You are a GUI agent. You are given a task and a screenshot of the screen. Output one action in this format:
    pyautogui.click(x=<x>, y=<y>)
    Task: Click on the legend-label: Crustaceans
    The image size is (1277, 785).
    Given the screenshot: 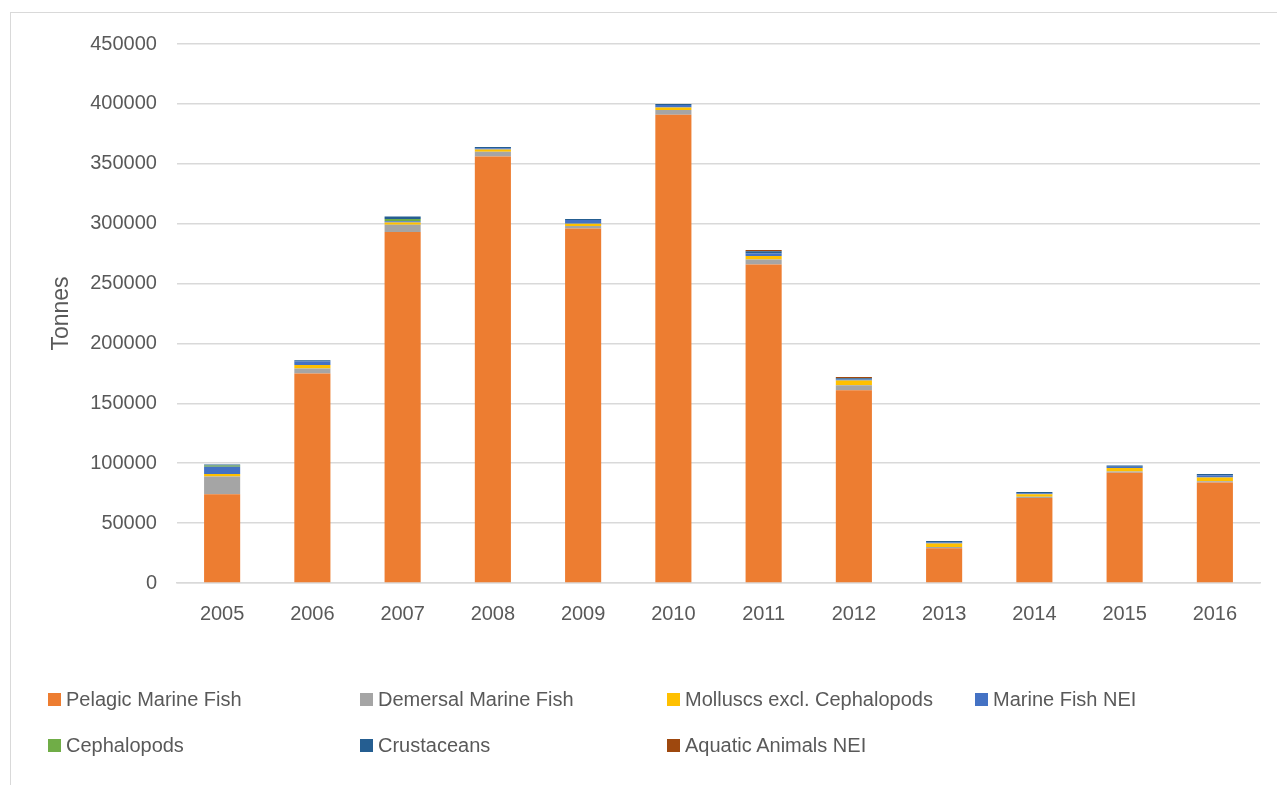 What is the action you would take?
    pyautogui.click(x=434, y=745)
    